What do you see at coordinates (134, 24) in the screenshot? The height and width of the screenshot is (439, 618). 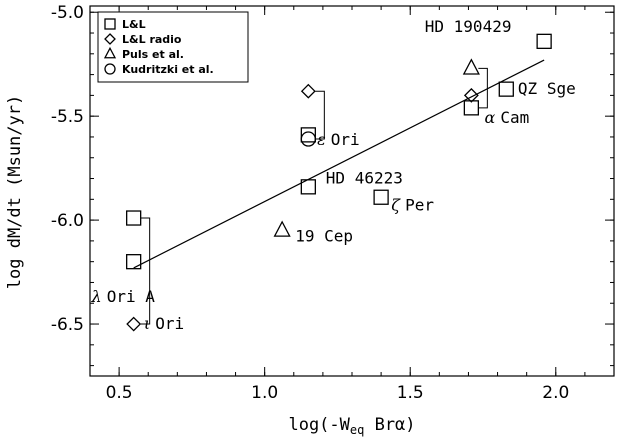 I see `legend-label: L&L` at bounding box center [134, 24].